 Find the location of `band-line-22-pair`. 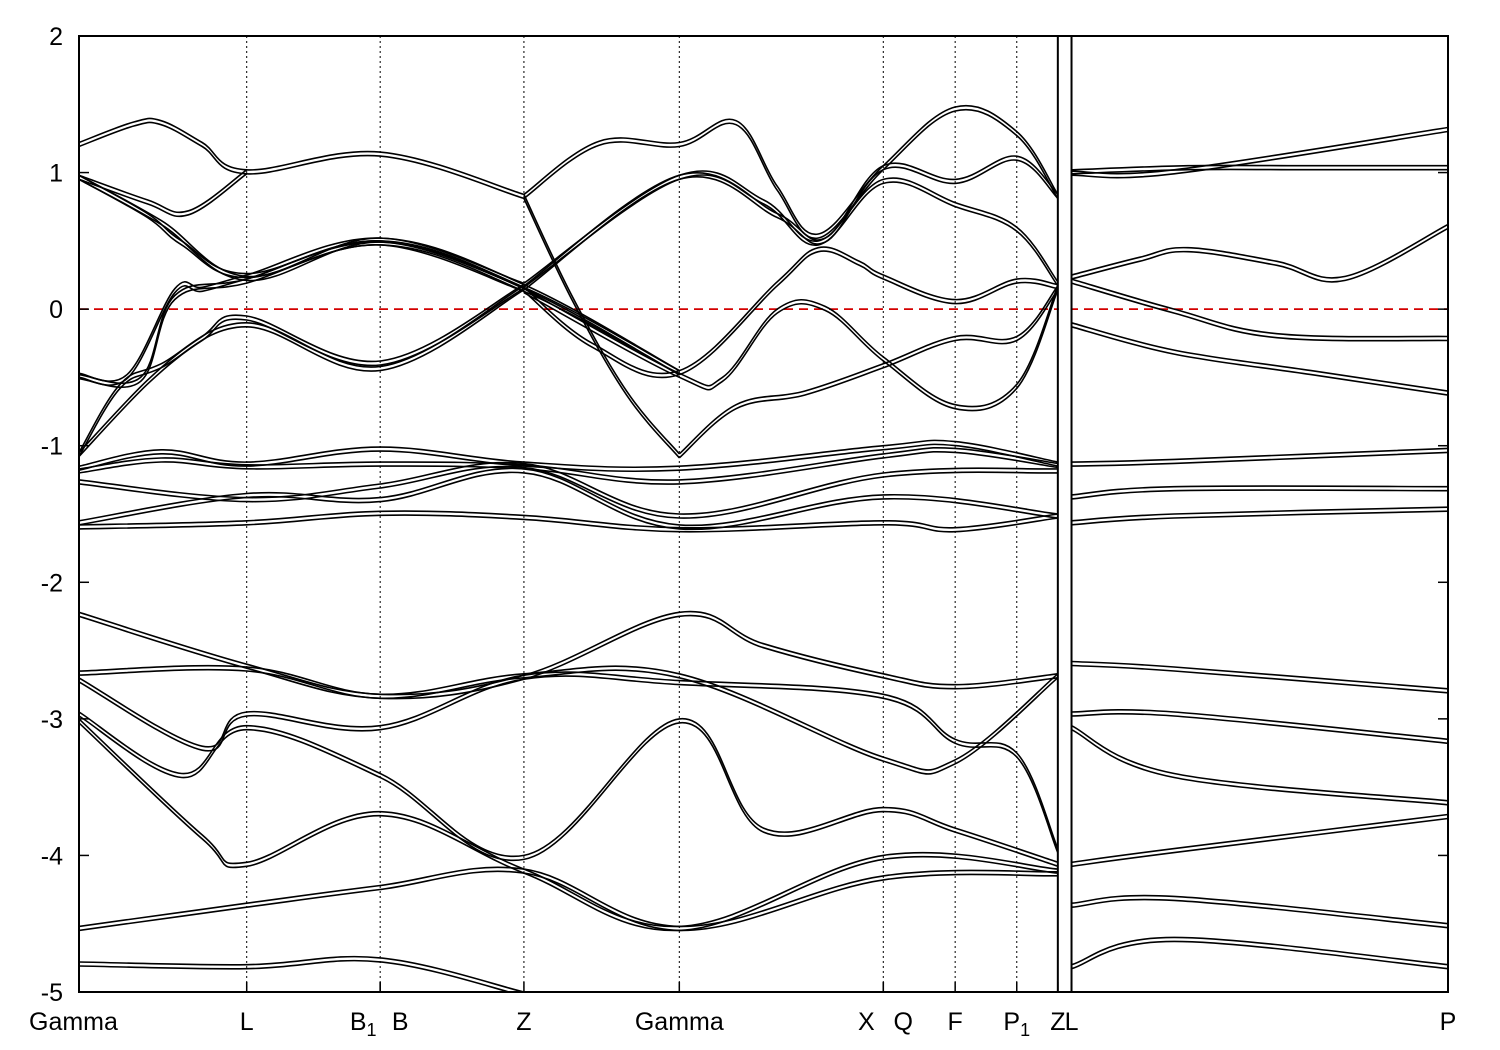

band-line-22-pair is located at coordinates (568, 492).